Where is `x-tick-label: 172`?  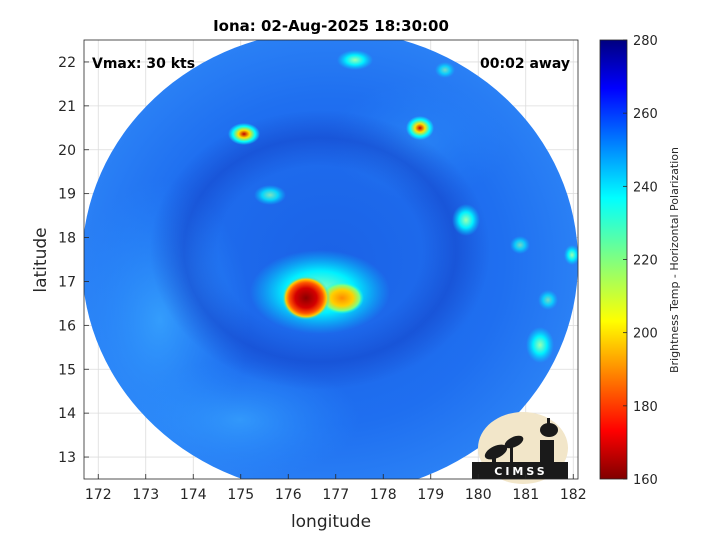 x-tick-label: 172 is located at coordinates (98, 495).